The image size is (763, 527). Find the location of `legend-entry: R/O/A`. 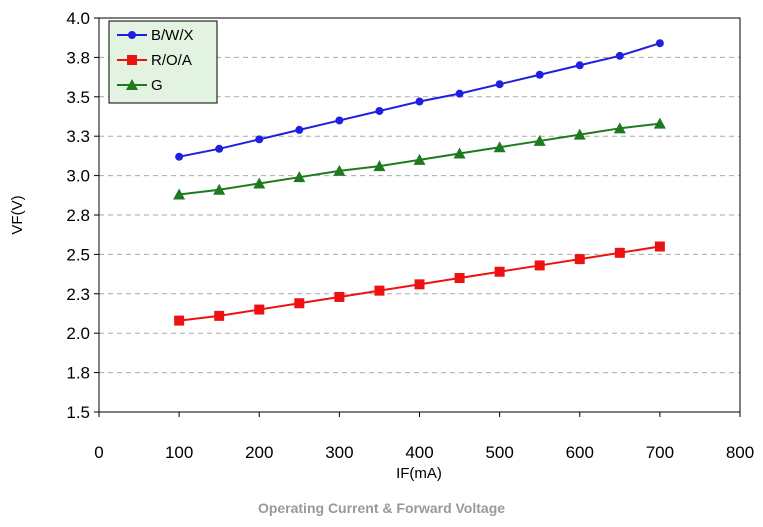

legend-entry: R/O/A is located at coordinates (154, 60).